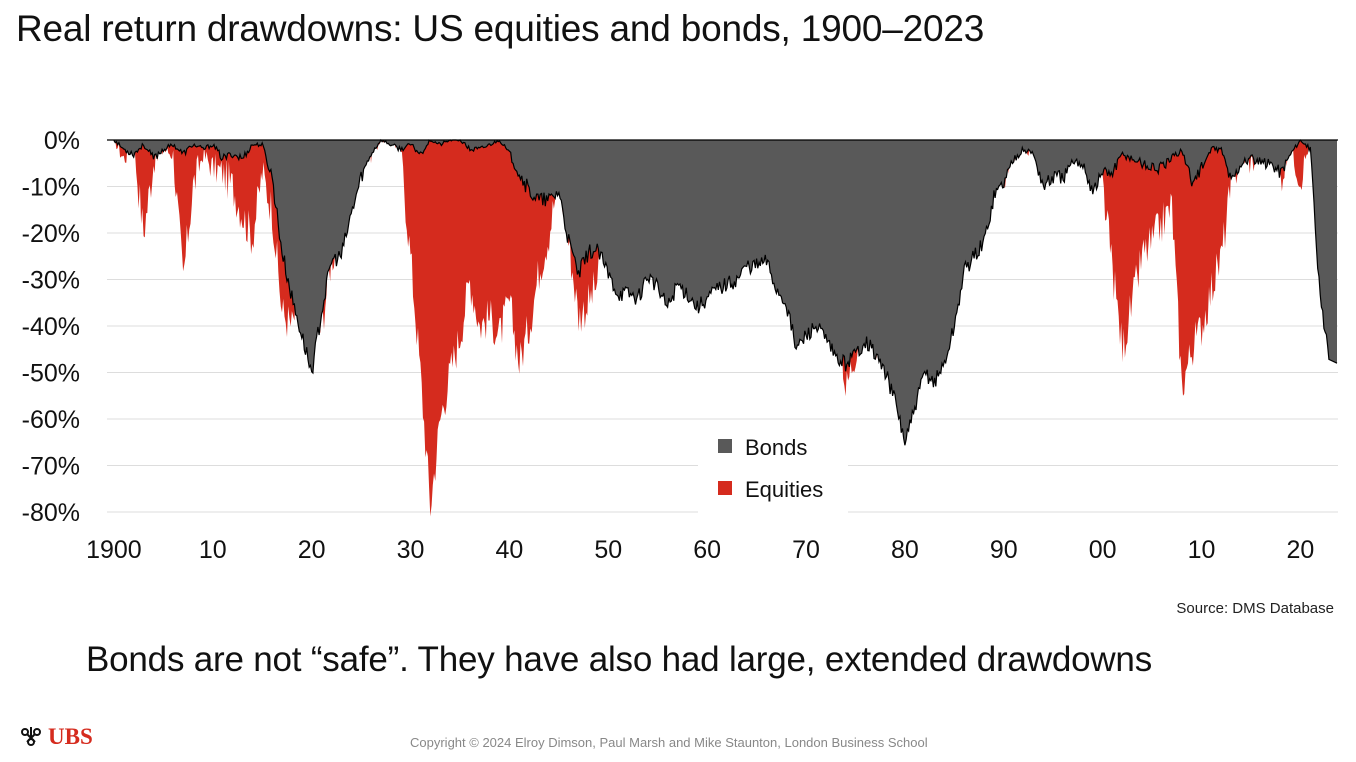 This screenshot has height=762, width=1356. I want to click on x-axis-ticks: 1900 10 20 30 40 50 60 70 80 90 00 10 20, so click(700, 550).